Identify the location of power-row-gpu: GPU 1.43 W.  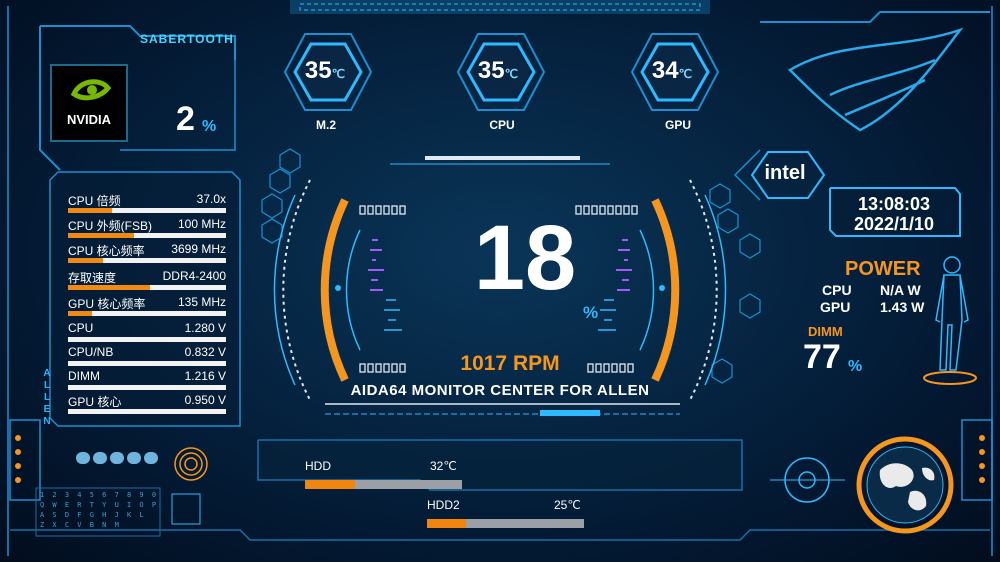
(872, 307).